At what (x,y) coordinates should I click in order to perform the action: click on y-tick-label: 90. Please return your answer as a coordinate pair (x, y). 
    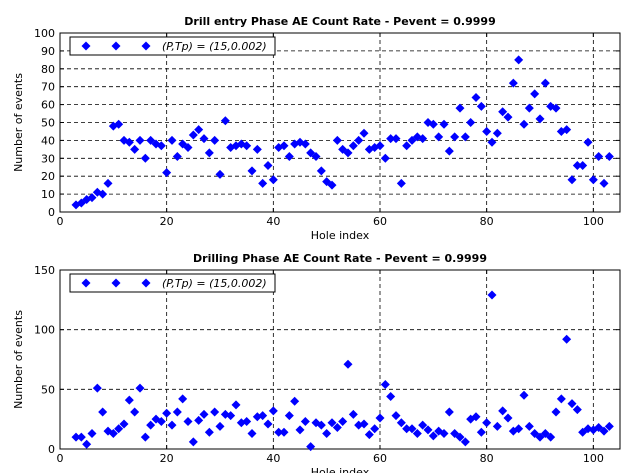
    Looking at the image, I should click on (48, 51).